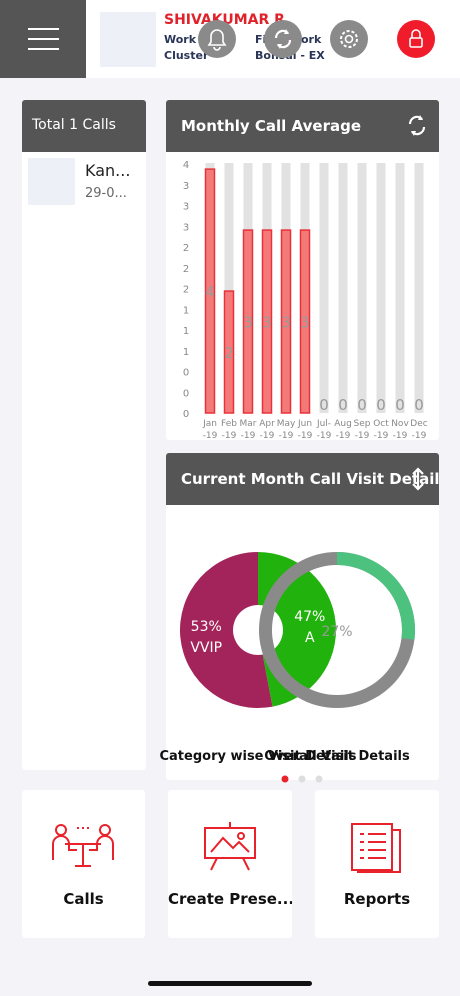 Image resolution: width=460 pixels, height=996 pixels. I want to click on reports-tile: Reports, so click(377, 864).